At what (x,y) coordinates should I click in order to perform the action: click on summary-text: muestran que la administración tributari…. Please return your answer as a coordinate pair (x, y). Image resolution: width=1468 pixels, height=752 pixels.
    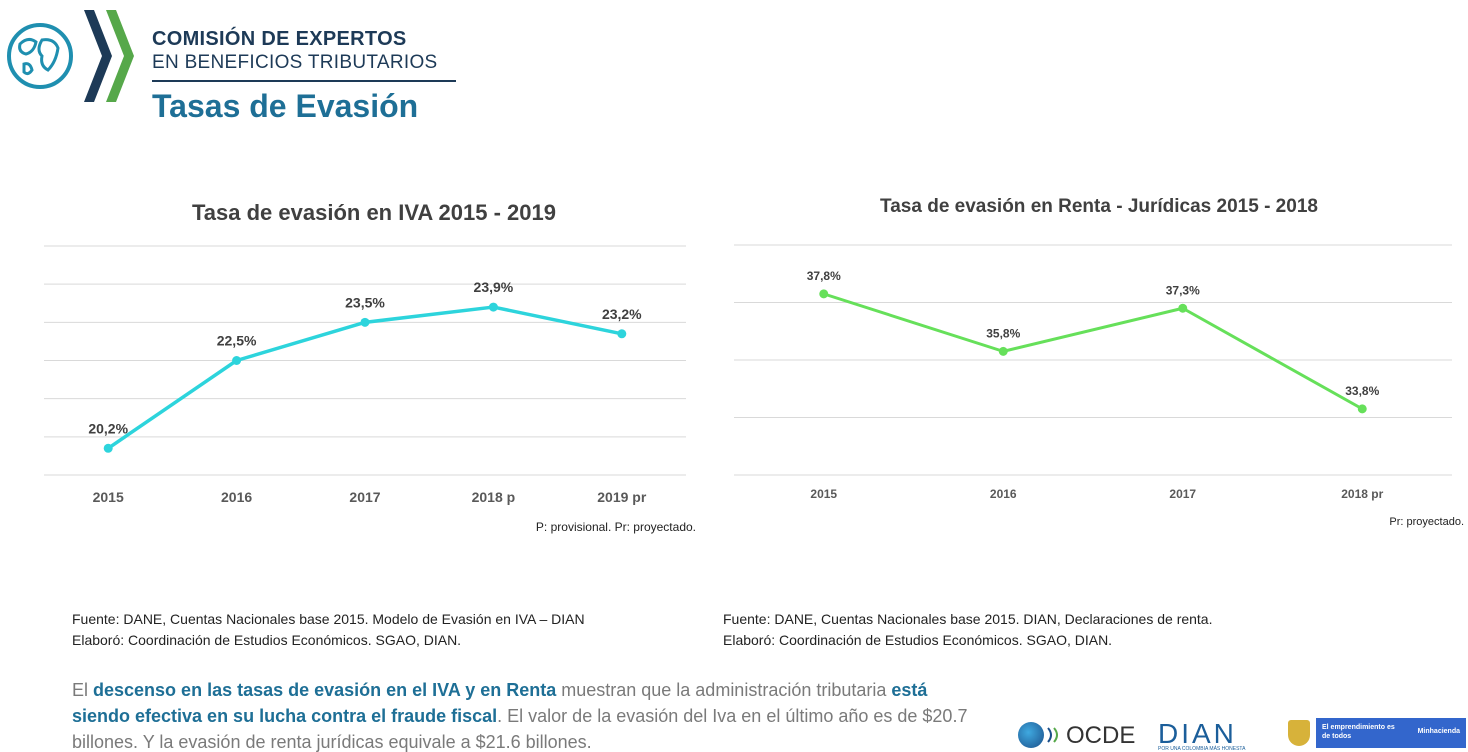
    Looking at the image, I should click on (724, 690).